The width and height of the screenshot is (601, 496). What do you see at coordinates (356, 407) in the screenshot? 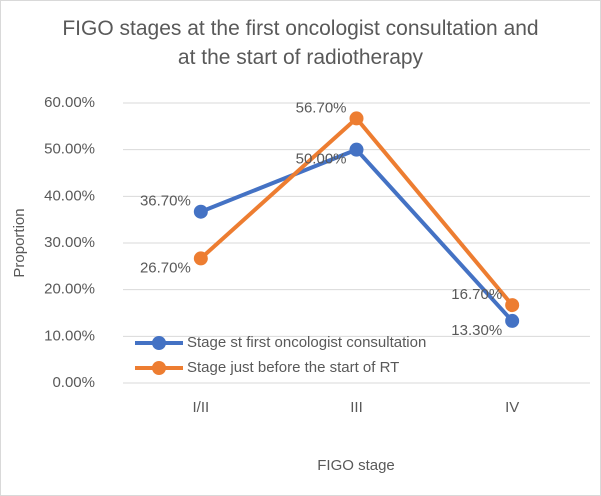
I see `x-tick-label: III` at bounding box center [356, 407].